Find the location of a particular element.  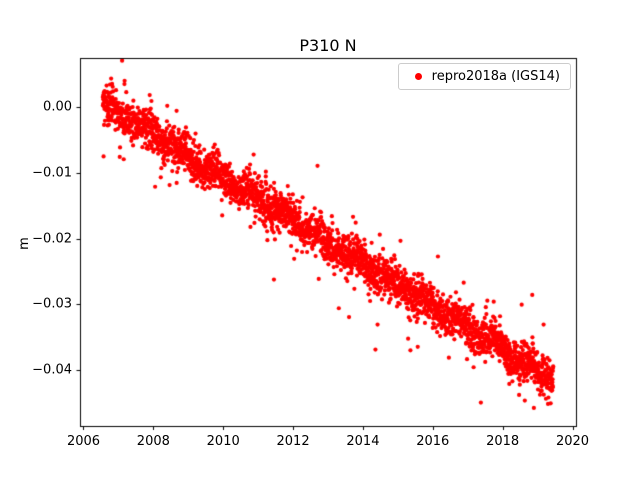

legend: repro2018a (IGS14) is located at coordinates (484, 76).